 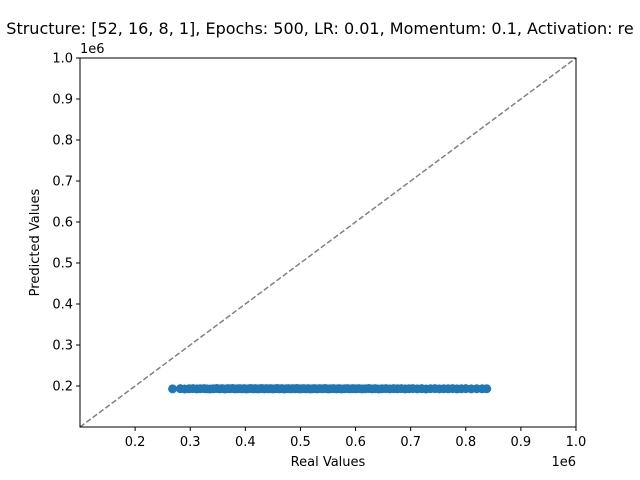 I want to click on x-tick-label: 1.0, so click(x=576, y=442).